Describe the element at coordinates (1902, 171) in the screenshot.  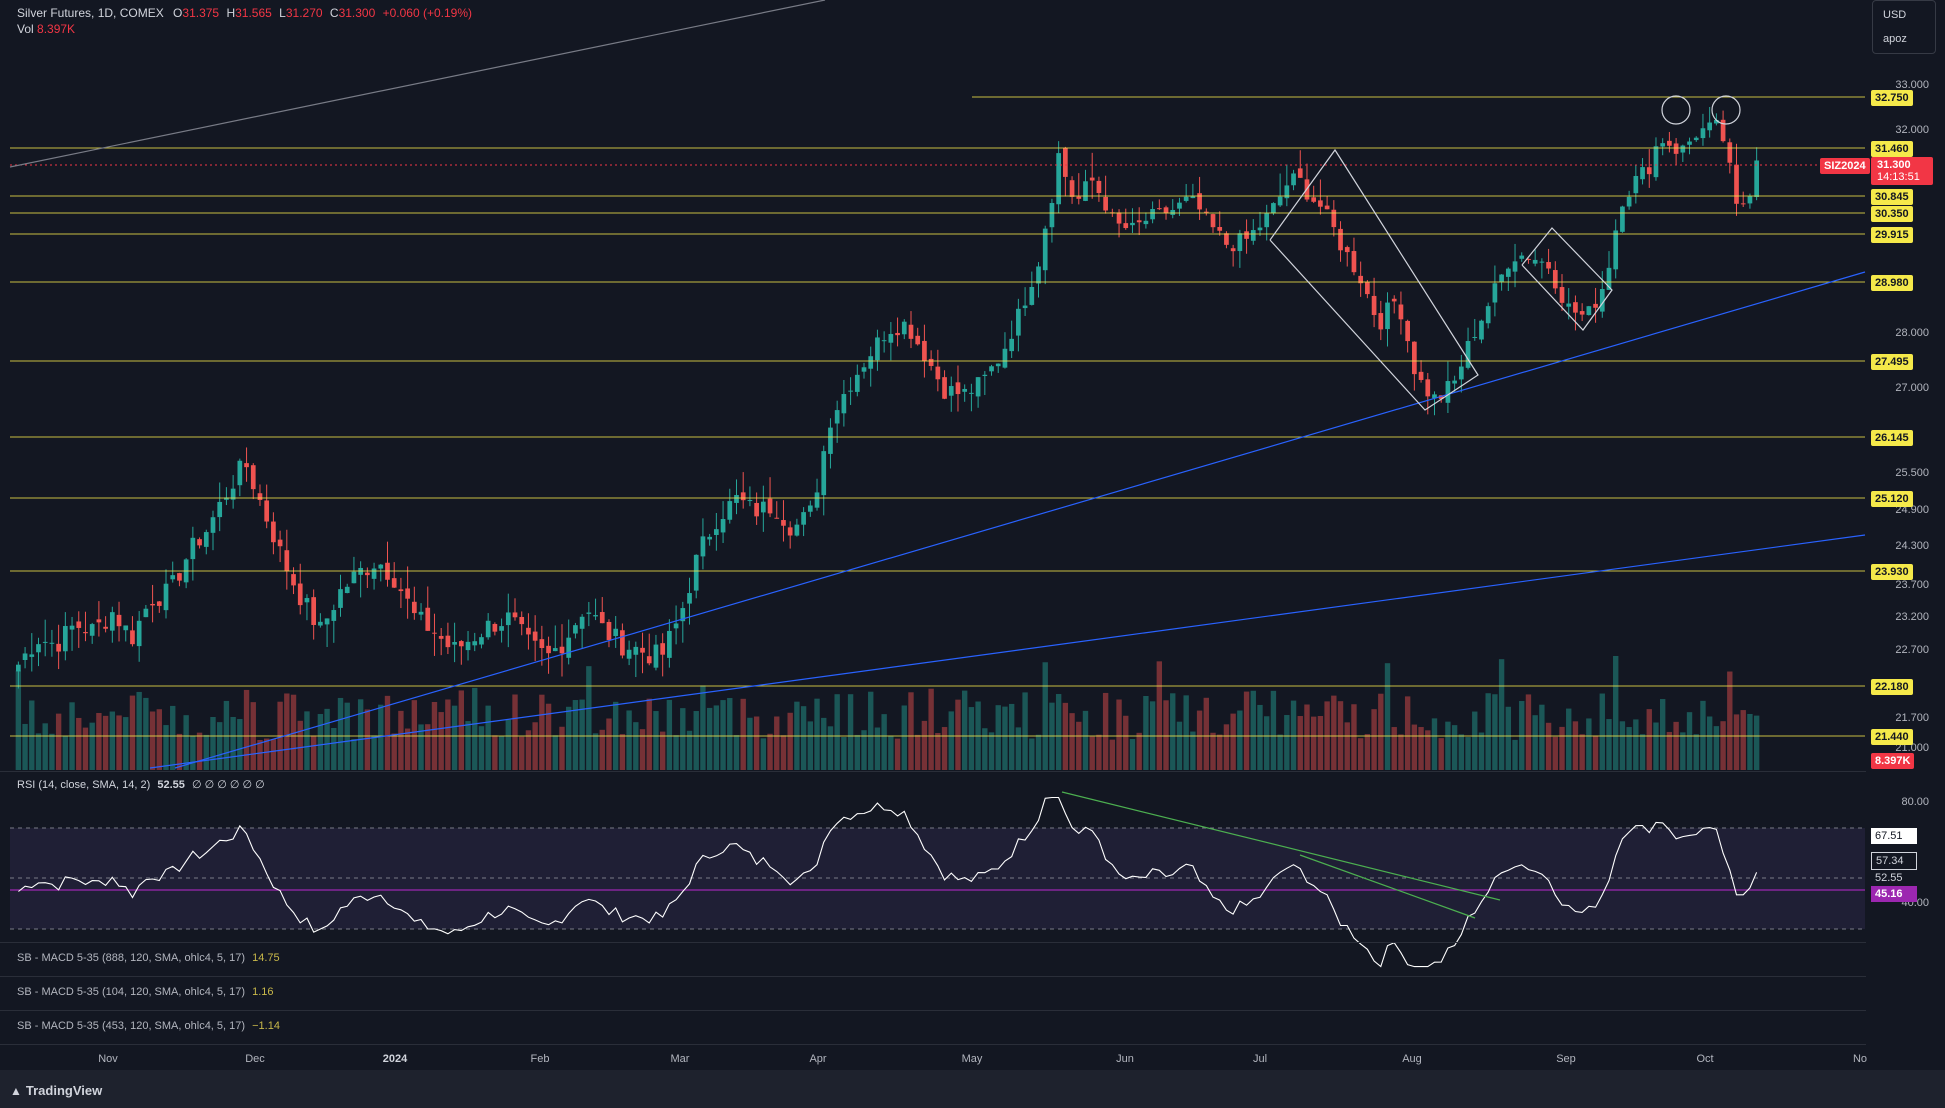
I see `current-price-badge: 31.300 14:13:51` at that location.